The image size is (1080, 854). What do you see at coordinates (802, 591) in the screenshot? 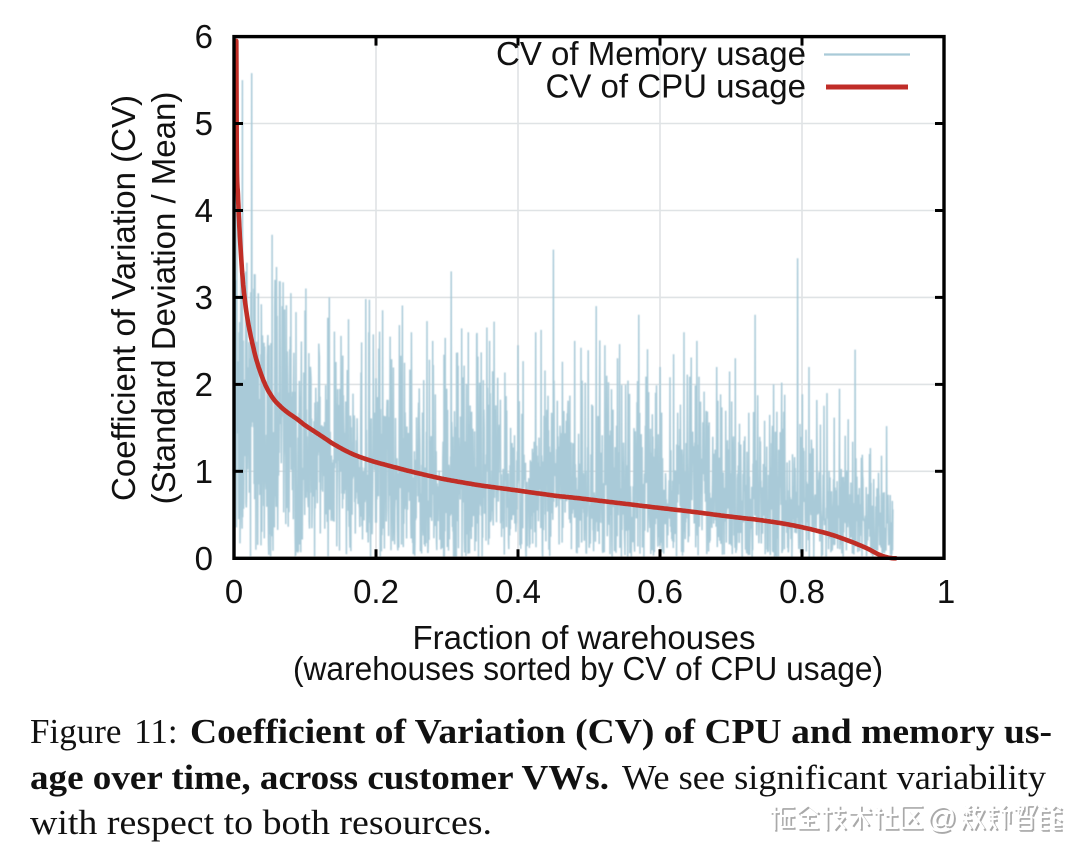
I see `svg-text: 0.8` at bounding box center [802, 591].